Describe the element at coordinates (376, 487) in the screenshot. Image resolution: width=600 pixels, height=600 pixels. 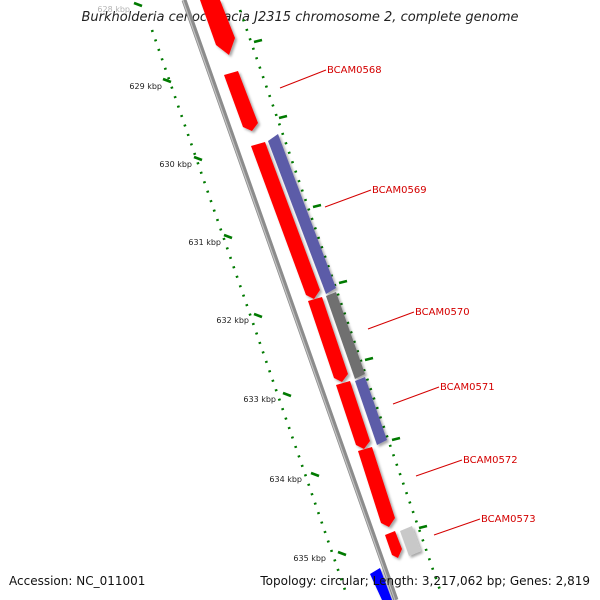
I see `gene-arrow-bcam0572` at that location.